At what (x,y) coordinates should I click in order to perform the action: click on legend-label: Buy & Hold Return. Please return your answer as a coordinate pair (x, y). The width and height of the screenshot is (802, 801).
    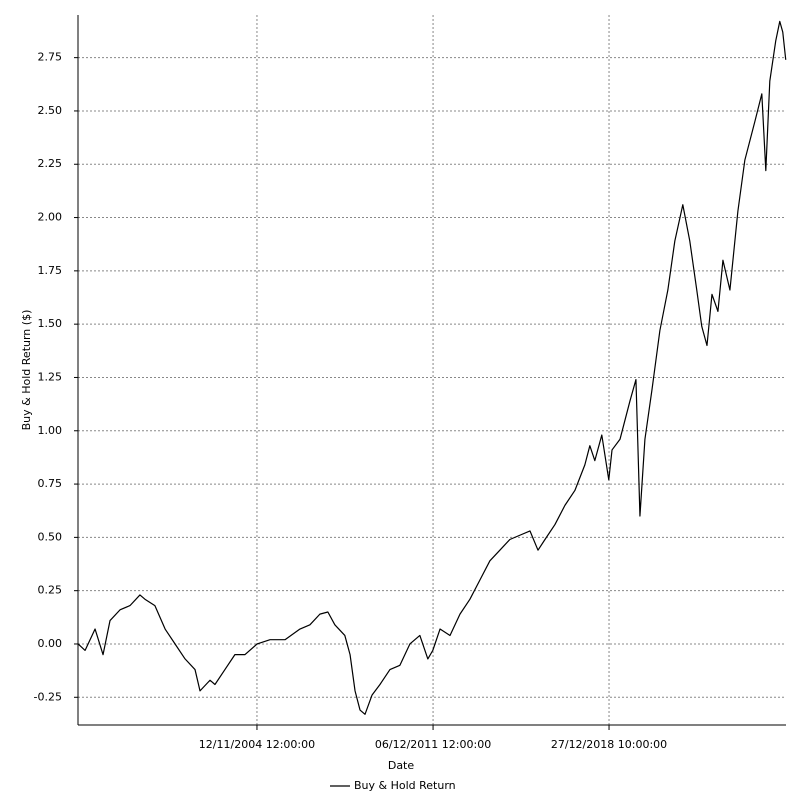
    Looking at the image, I should click on (405, 785).